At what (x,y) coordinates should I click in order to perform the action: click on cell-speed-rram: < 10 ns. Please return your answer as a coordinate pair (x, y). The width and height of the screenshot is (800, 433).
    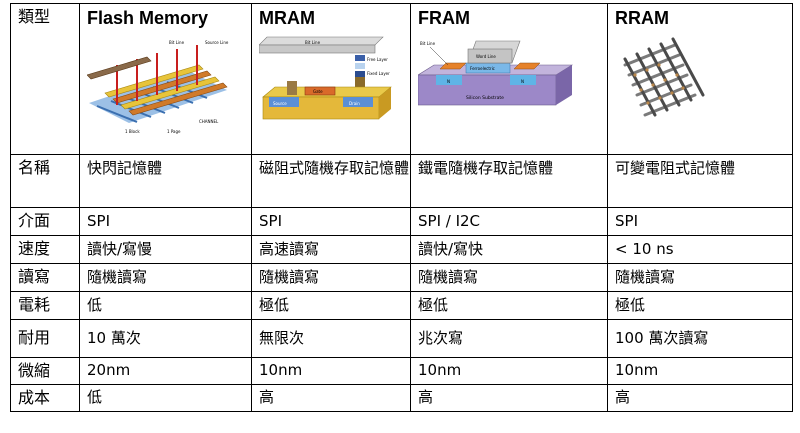
    Looking at the image, I should click on (700, 249).